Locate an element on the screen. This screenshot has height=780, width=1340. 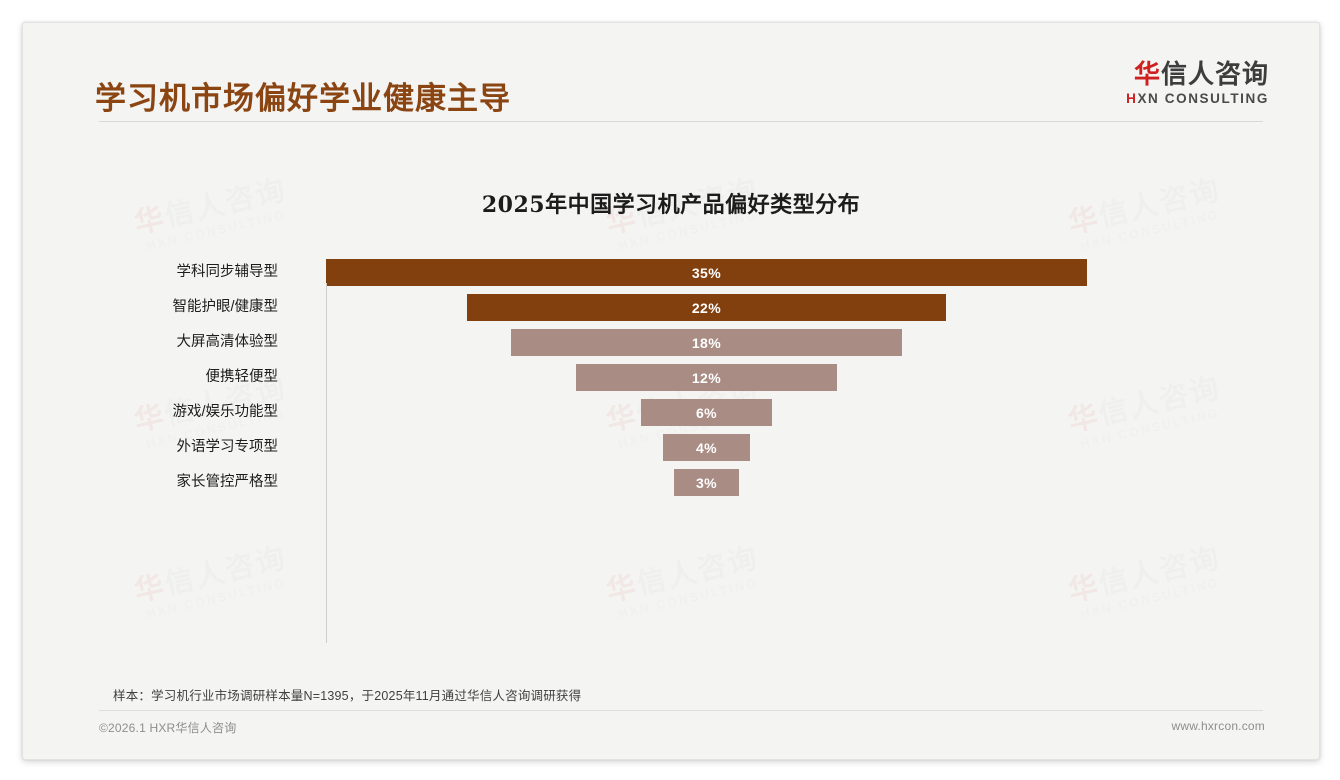
bar-value-label: 4% is located at coordinates (706, 447).